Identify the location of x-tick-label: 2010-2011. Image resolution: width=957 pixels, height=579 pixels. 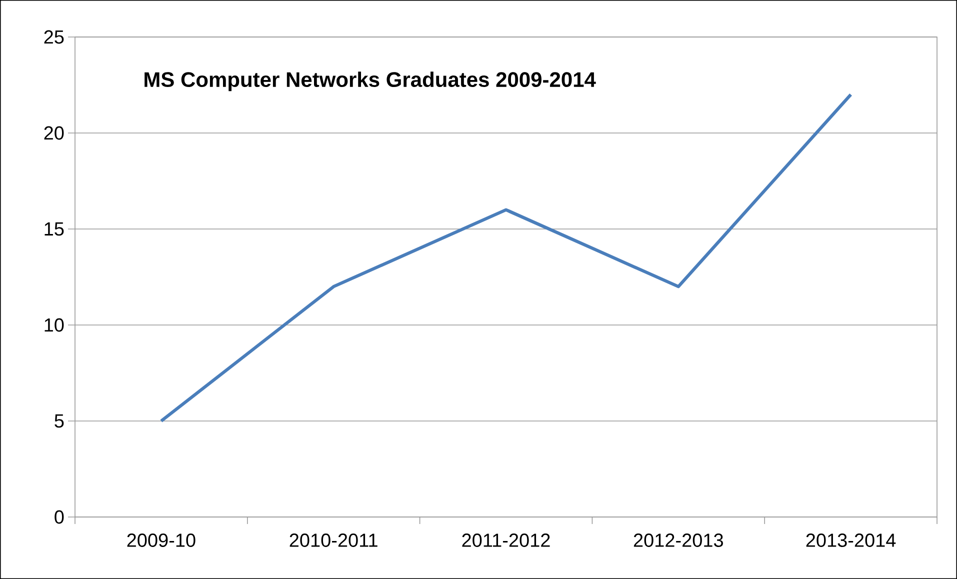
(334, 540).